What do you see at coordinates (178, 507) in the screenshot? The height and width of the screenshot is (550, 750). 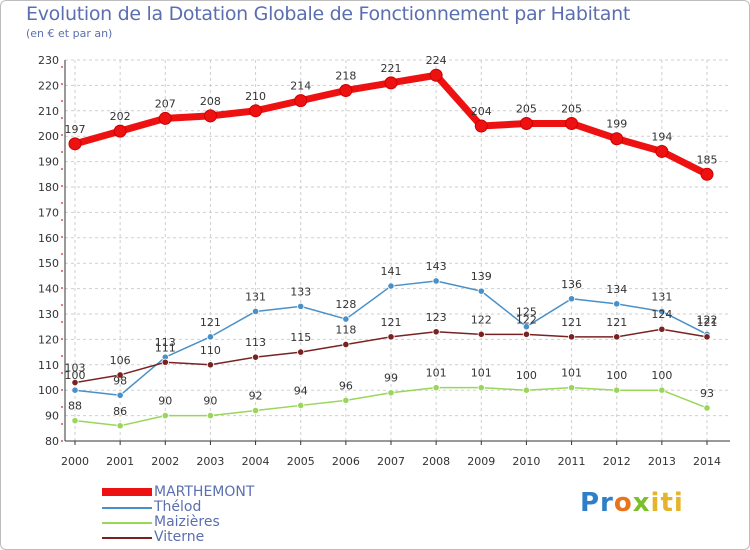 I see `legend-label: Thélod` at bounding box center [178, 507].